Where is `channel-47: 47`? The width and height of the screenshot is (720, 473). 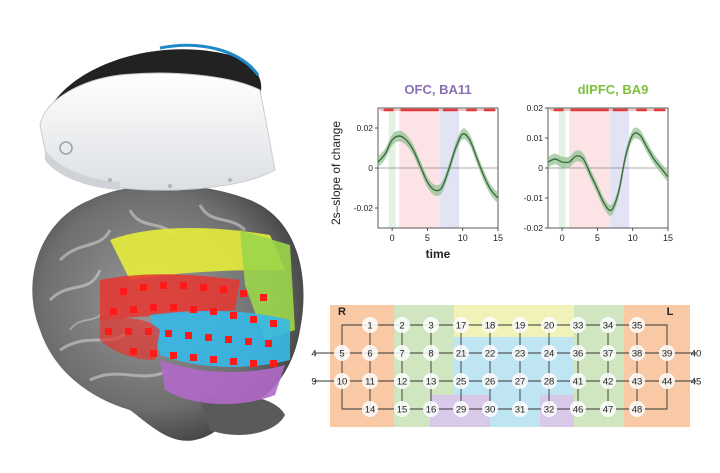
channel-47: 47 is located at coordinates (608, 410).